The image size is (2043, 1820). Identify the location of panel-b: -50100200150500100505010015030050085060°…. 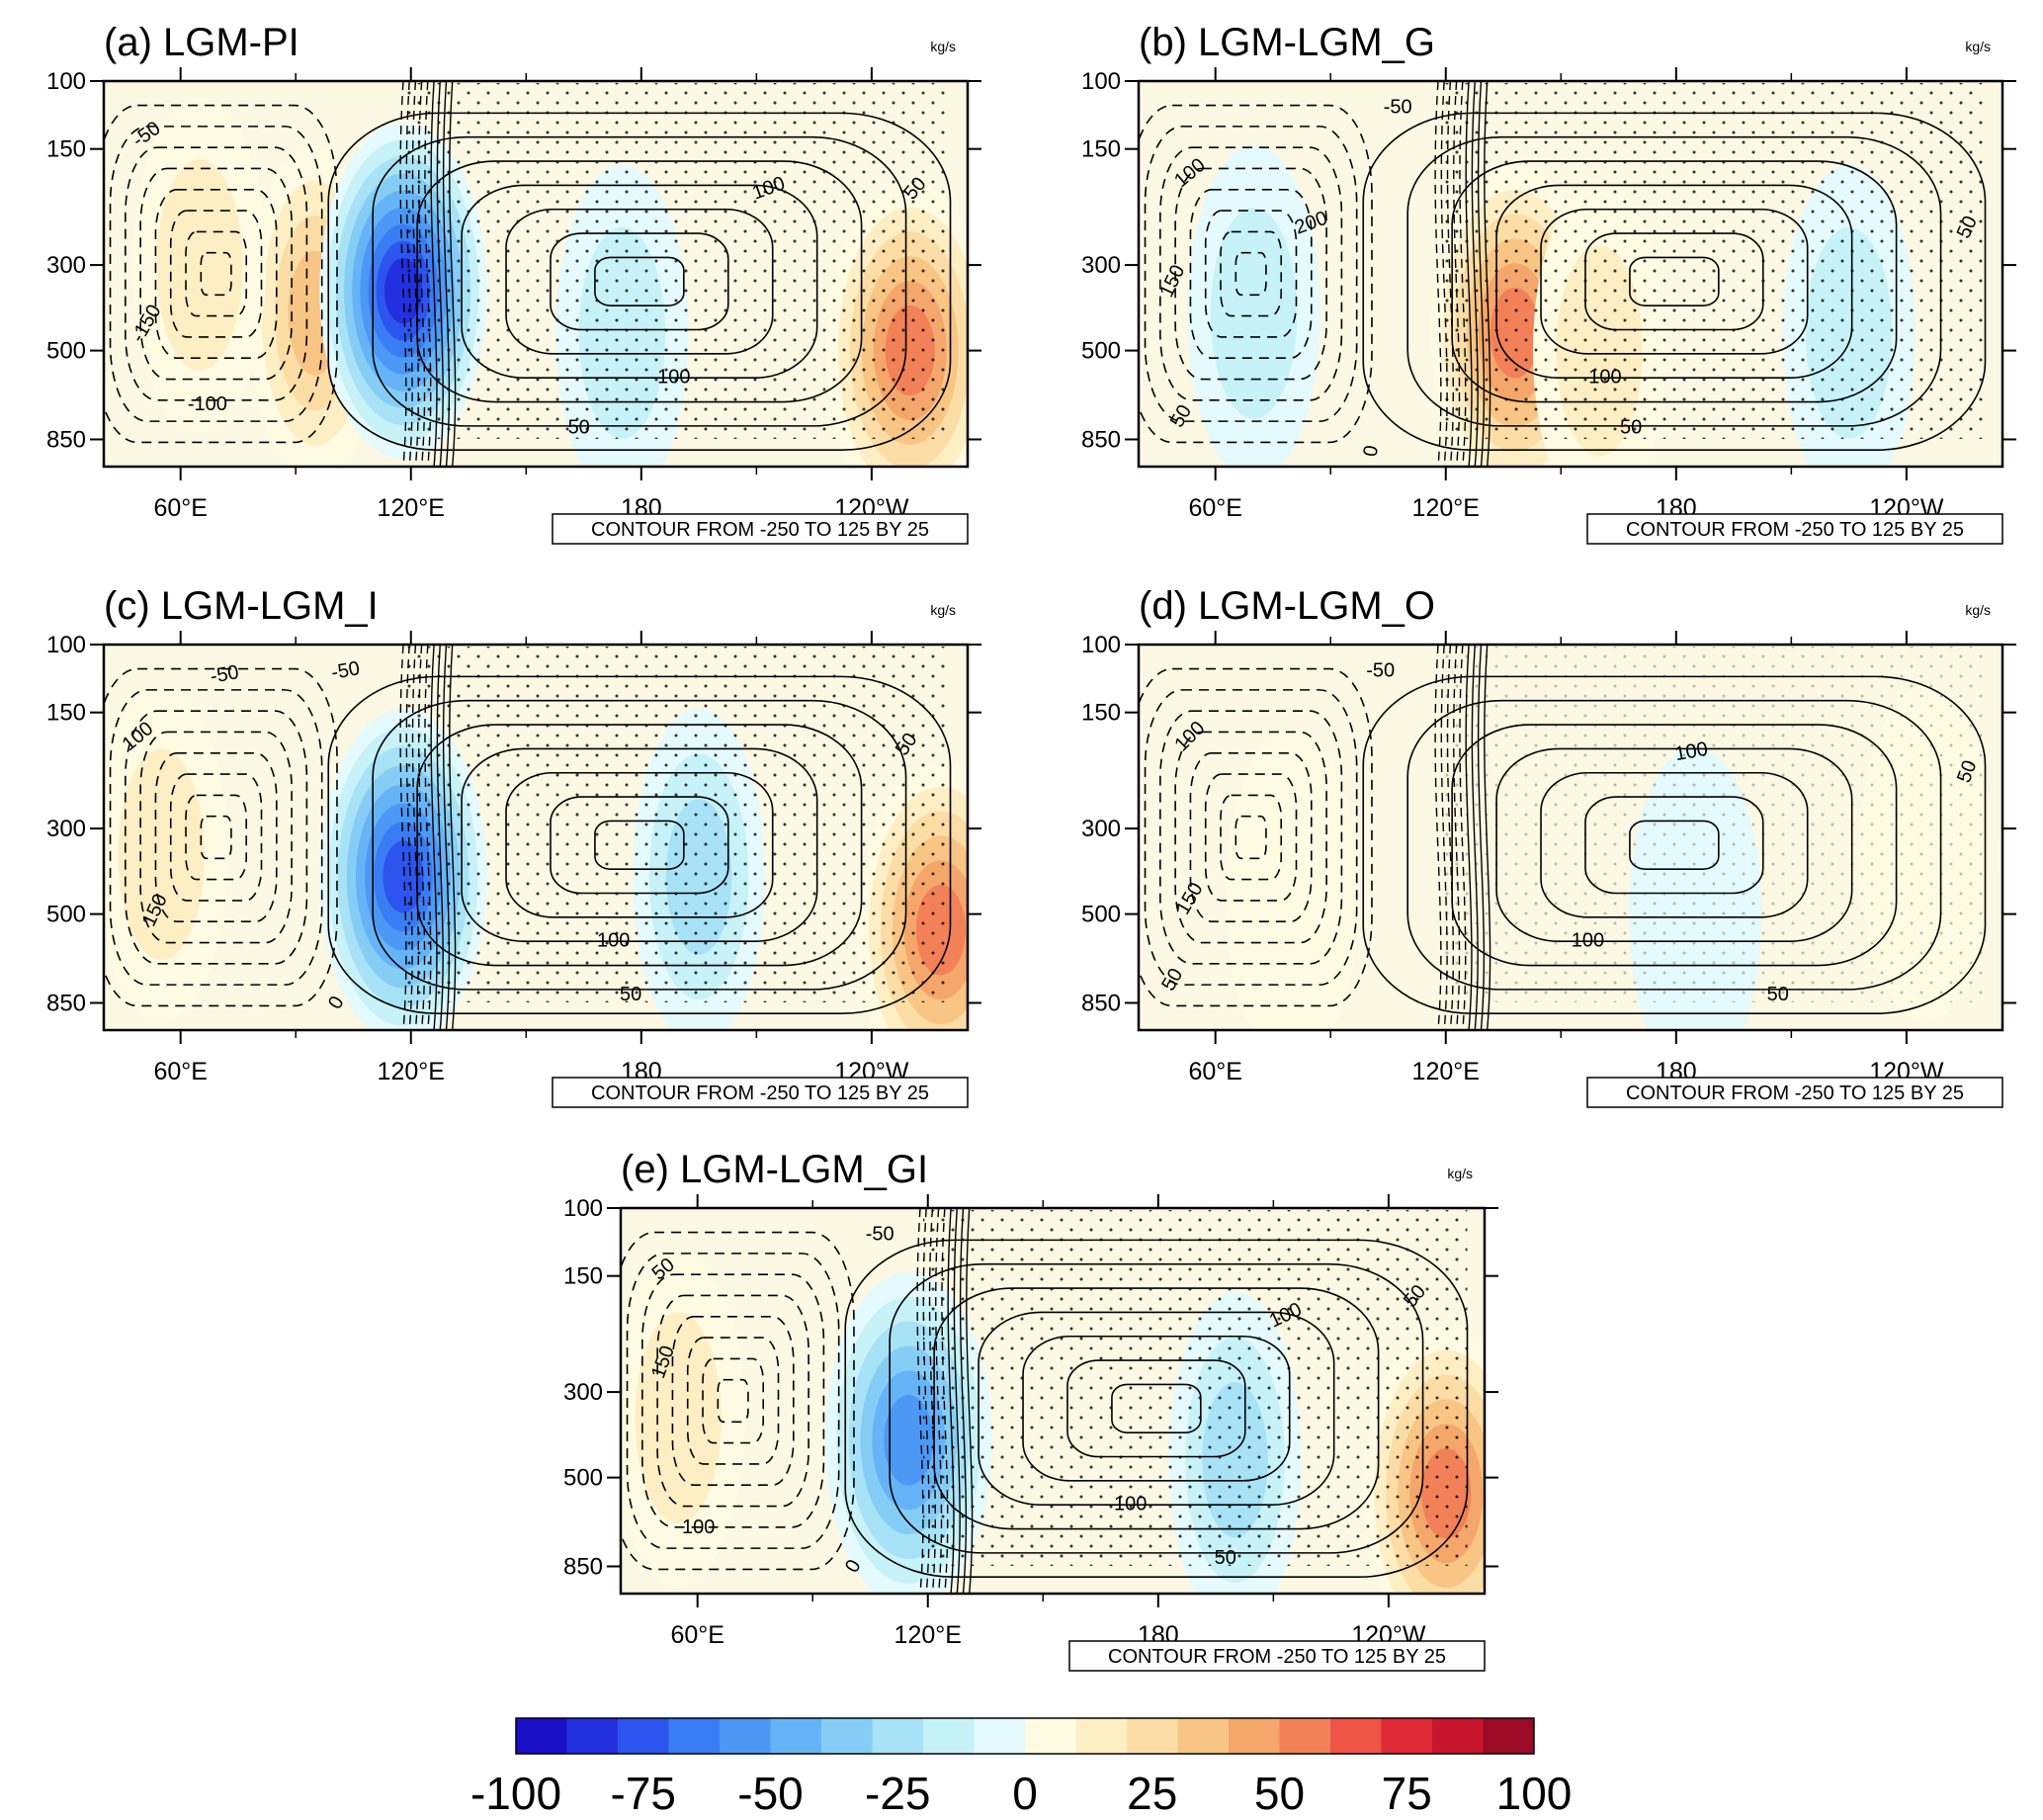
(1549, 283).